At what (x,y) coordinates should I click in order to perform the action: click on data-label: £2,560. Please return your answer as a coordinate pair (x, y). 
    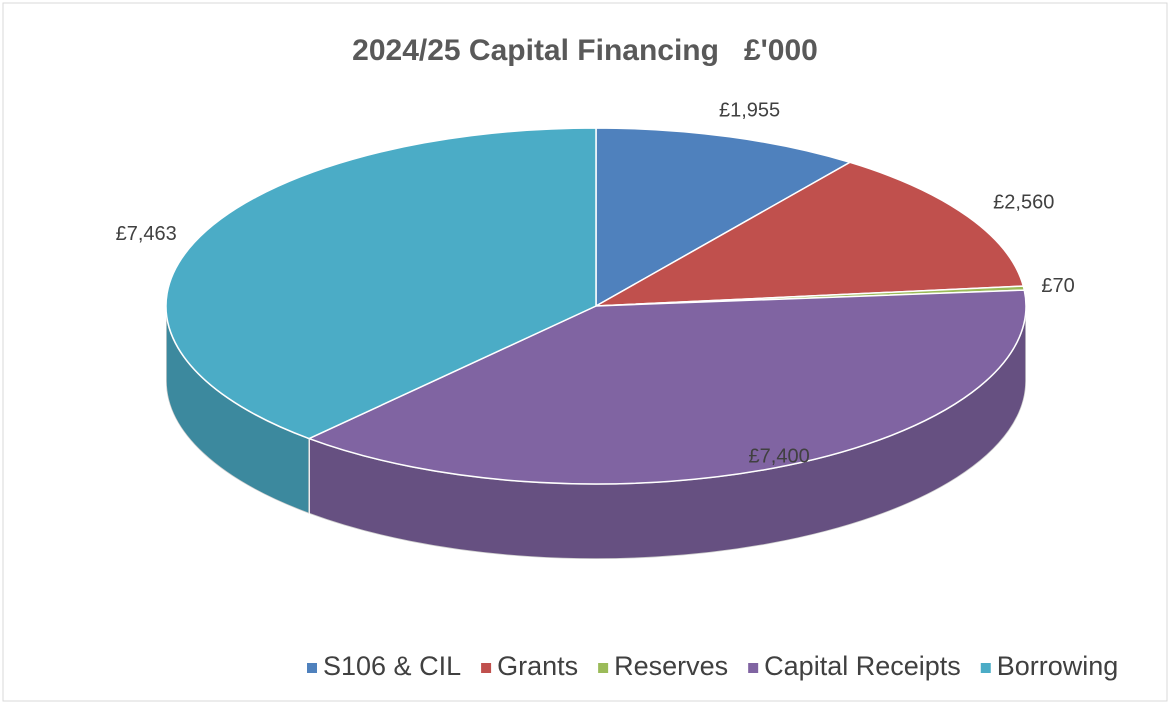
    Looking at the image, I should click on (1023, 203).